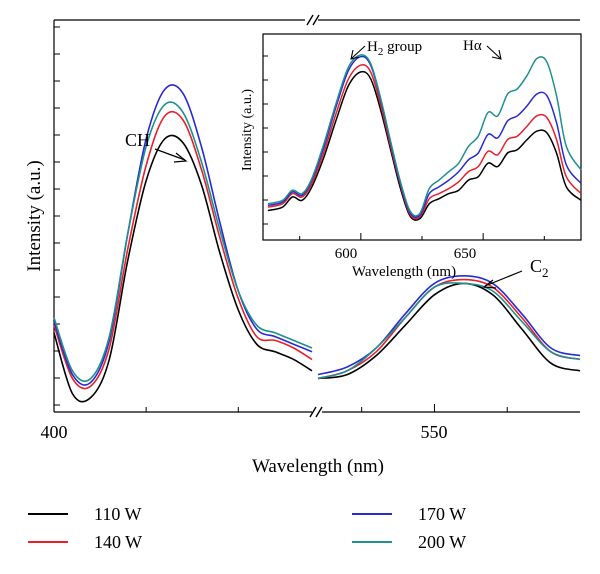  What do you see at coordinates (545, 272) in the screenshot?
I see `c2-label-subscript: 2` at bounding box center [545, 272].